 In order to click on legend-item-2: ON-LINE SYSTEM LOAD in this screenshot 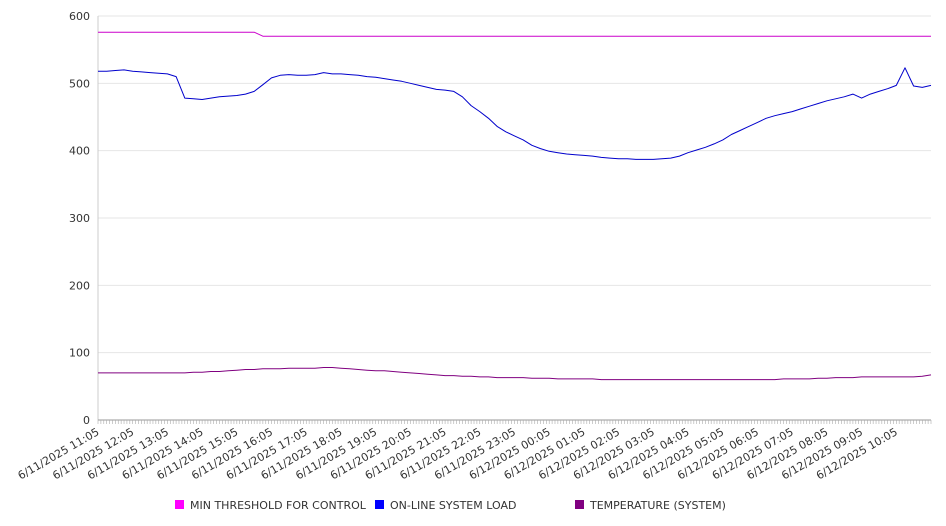, I will do `click(445, 505)`.